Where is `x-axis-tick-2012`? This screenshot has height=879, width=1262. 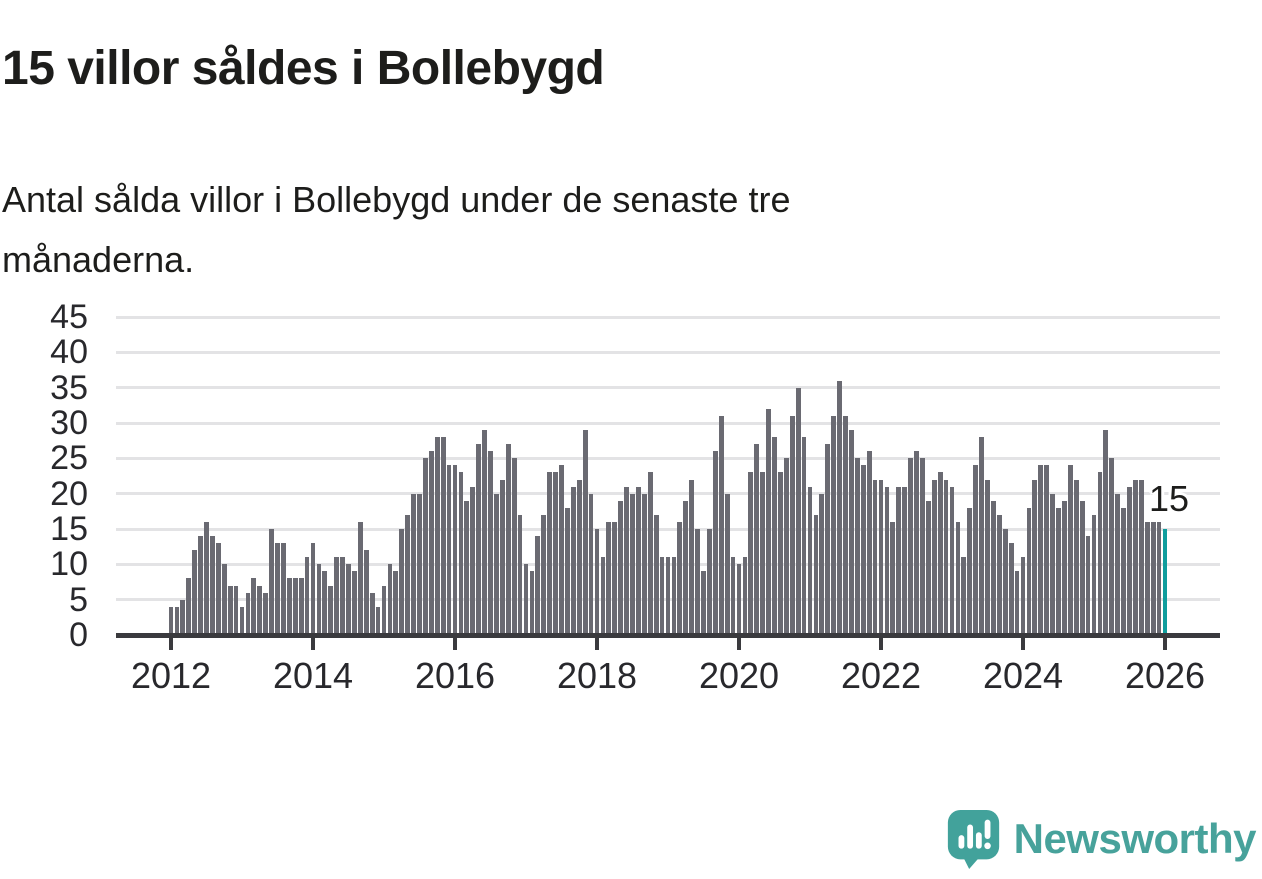 x-axis-tick-2012 is located at coordinates (171, 644).